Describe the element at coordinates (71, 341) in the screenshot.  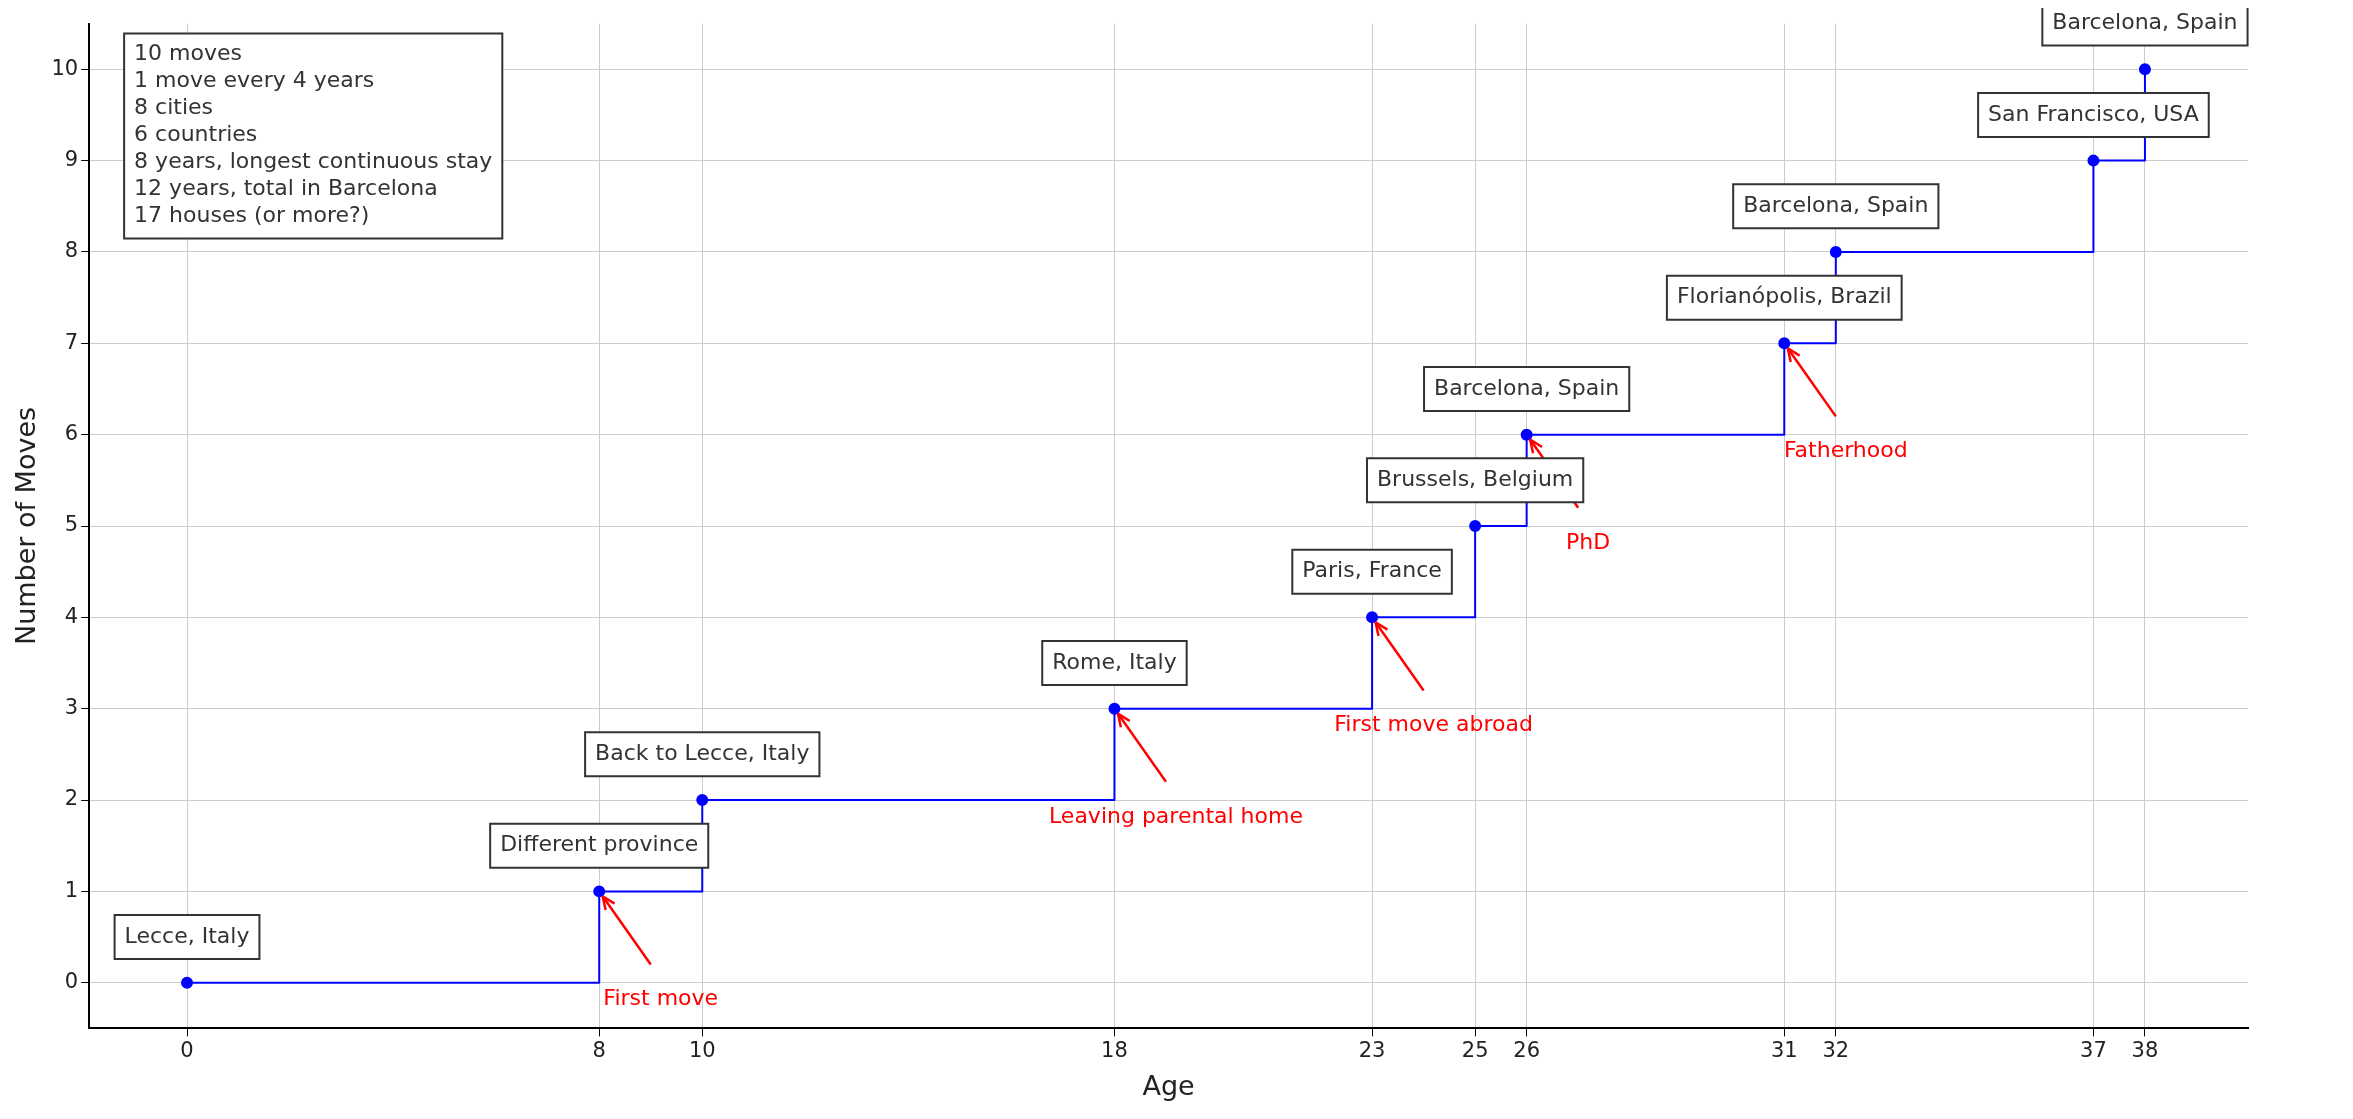
I see `y-tick-label: 7` at that location.